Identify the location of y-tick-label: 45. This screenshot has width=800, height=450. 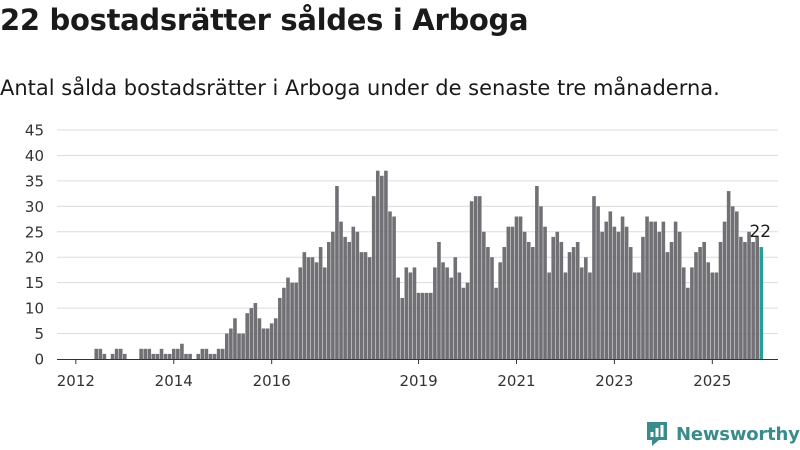
(34, 131).